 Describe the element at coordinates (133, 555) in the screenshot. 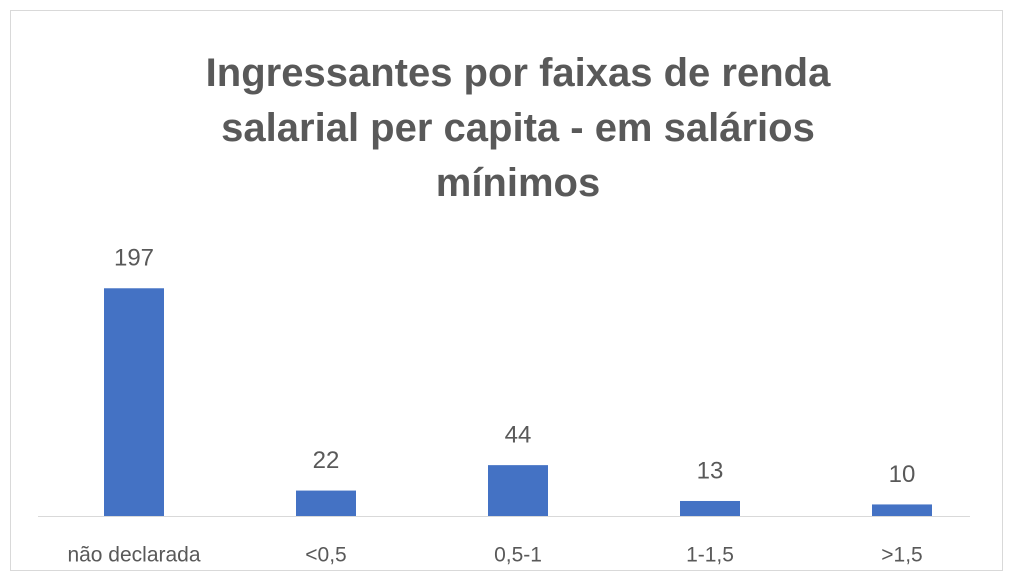

I see `x-tick-label: não declarada` at that location.